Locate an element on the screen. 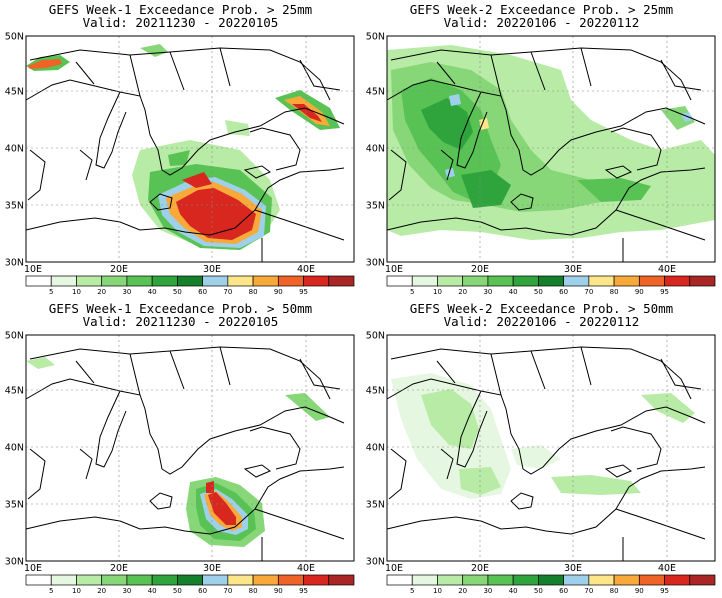 Image resolution: width=722 pixels, height=598 pixels. colorbar-label: 50 is located at coordinates (538, 292).